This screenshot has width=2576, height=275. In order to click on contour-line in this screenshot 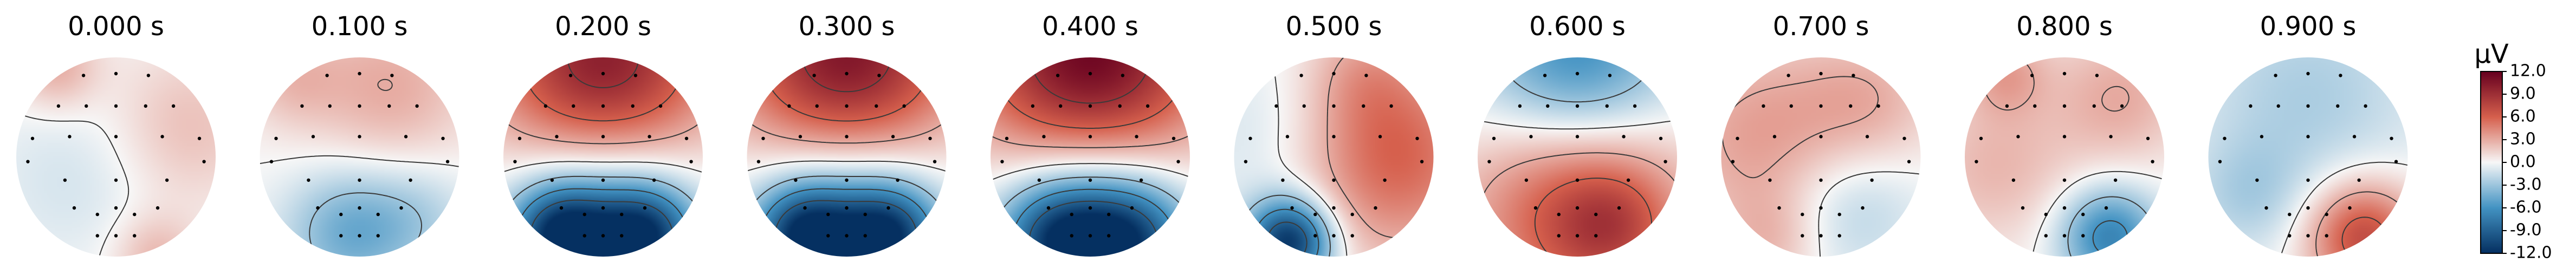, I will do `click(1869, 214)`.